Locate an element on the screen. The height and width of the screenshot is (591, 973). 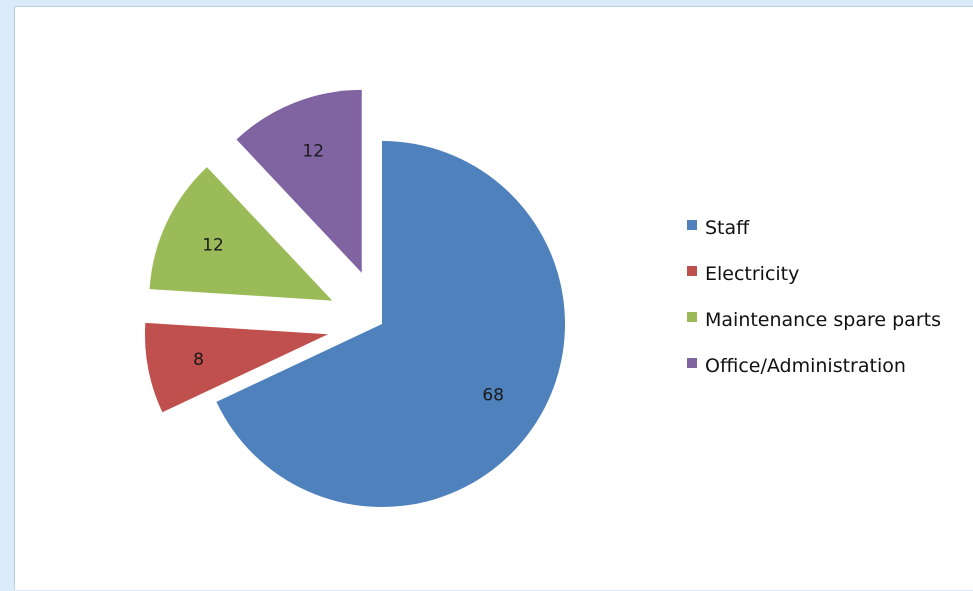
legend-item-electricity: Electricity is located at coordinates (743, 274).